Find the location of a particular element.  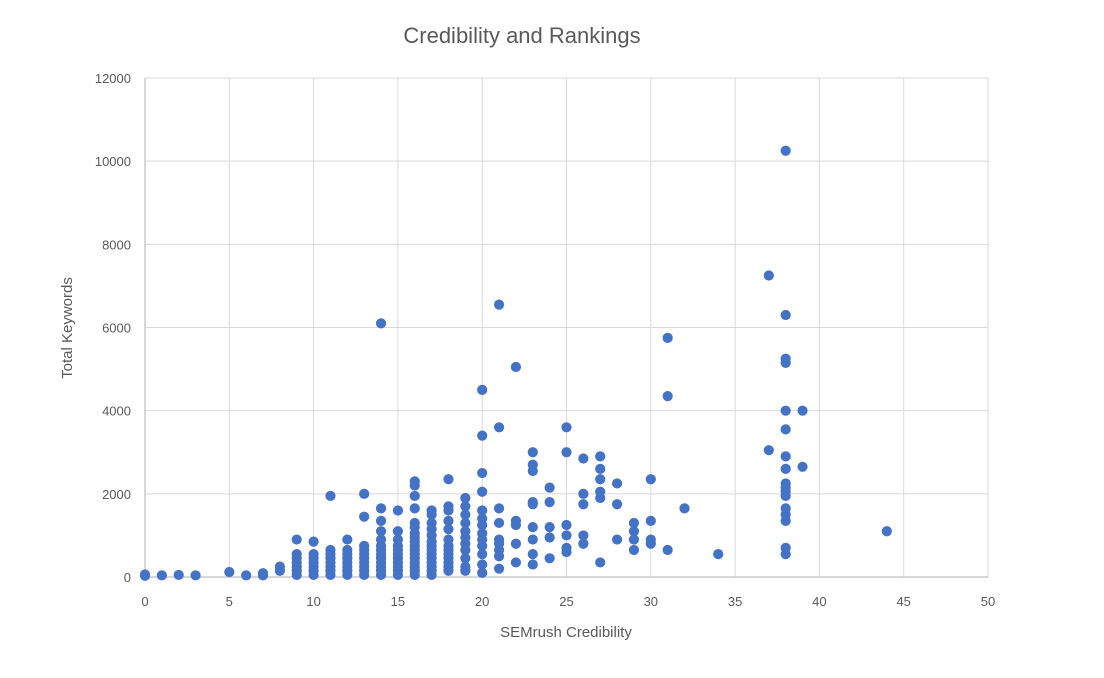

y-tick-label: 2000 is located at coordinates (116, 494).